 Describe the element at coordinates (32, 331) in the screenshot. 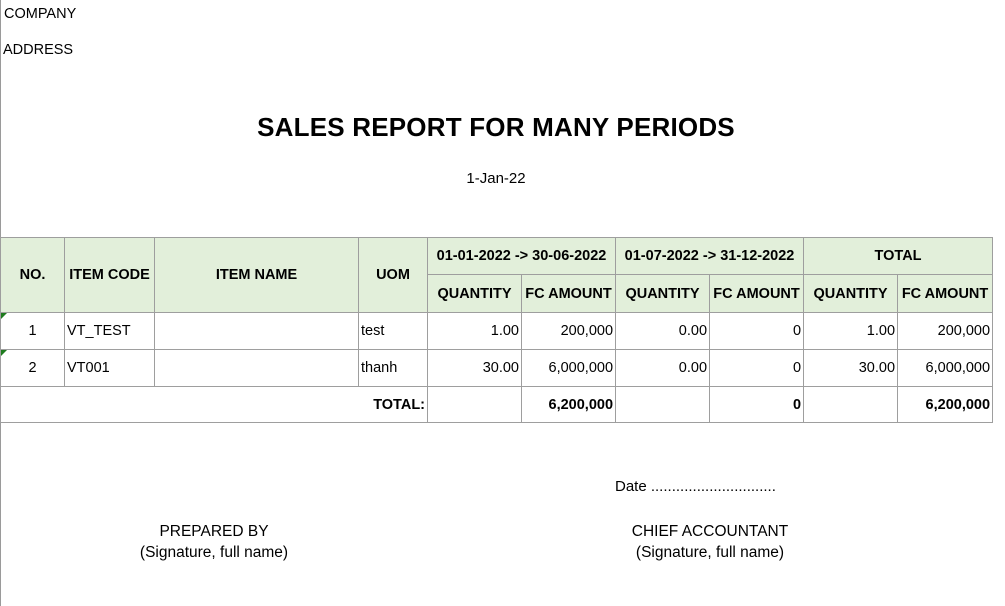

I see `cell-no: 1` at that location.